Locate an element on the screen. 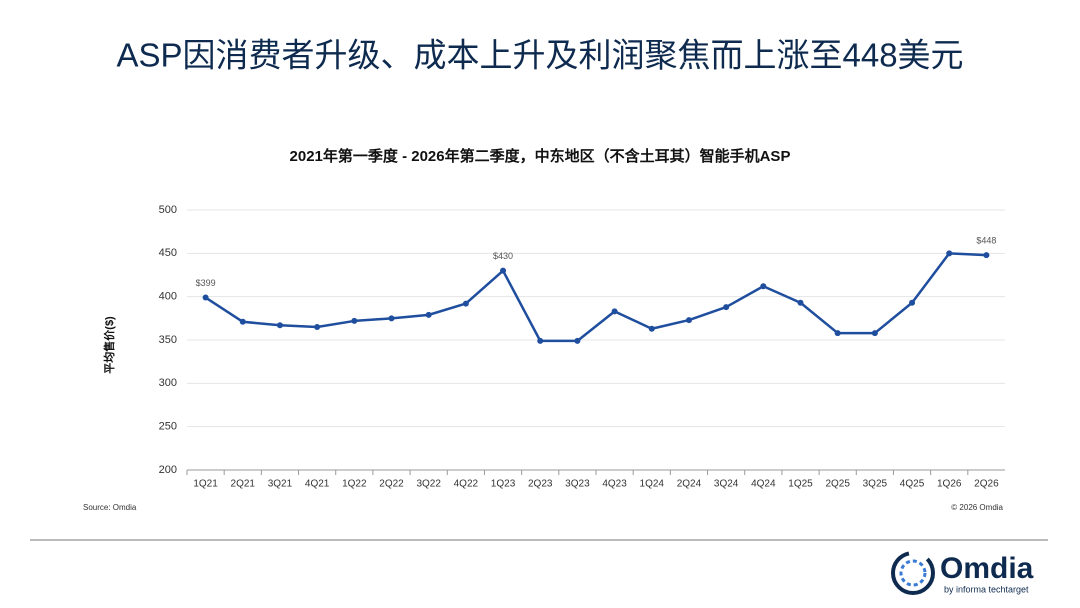 The image size is (1080, 608). y-tick-label: 300 is located at coordinates (168, 383).